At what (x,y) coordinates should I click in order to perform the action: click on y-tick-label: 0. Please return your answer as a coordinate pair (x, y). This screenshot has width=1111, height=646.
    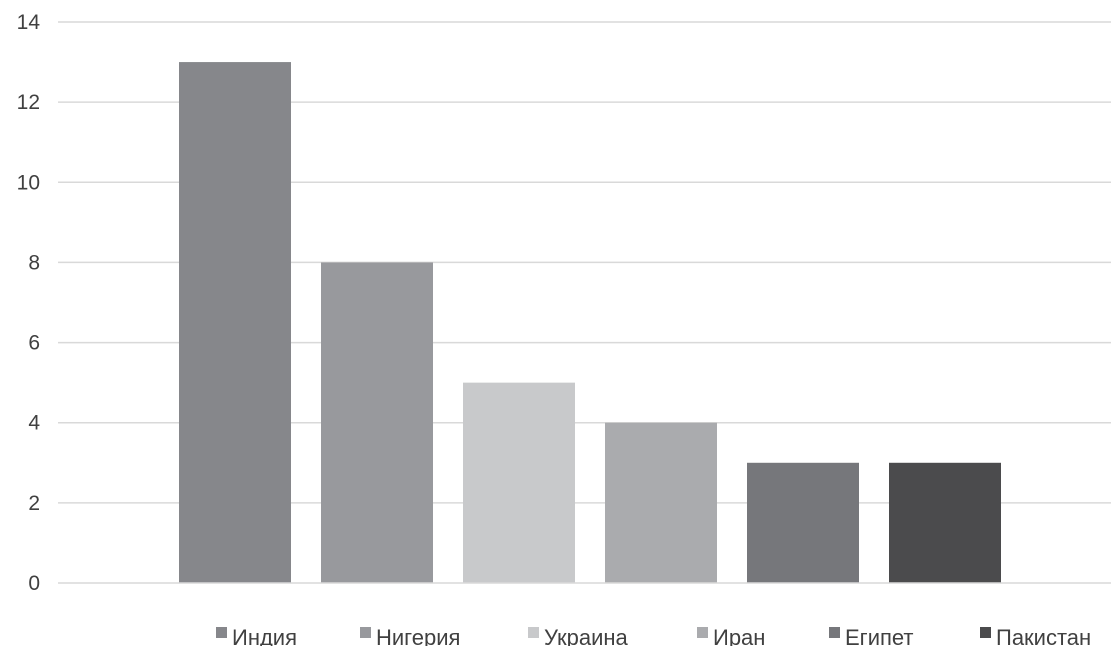
    Looking at the image, I should click on (34, 583).